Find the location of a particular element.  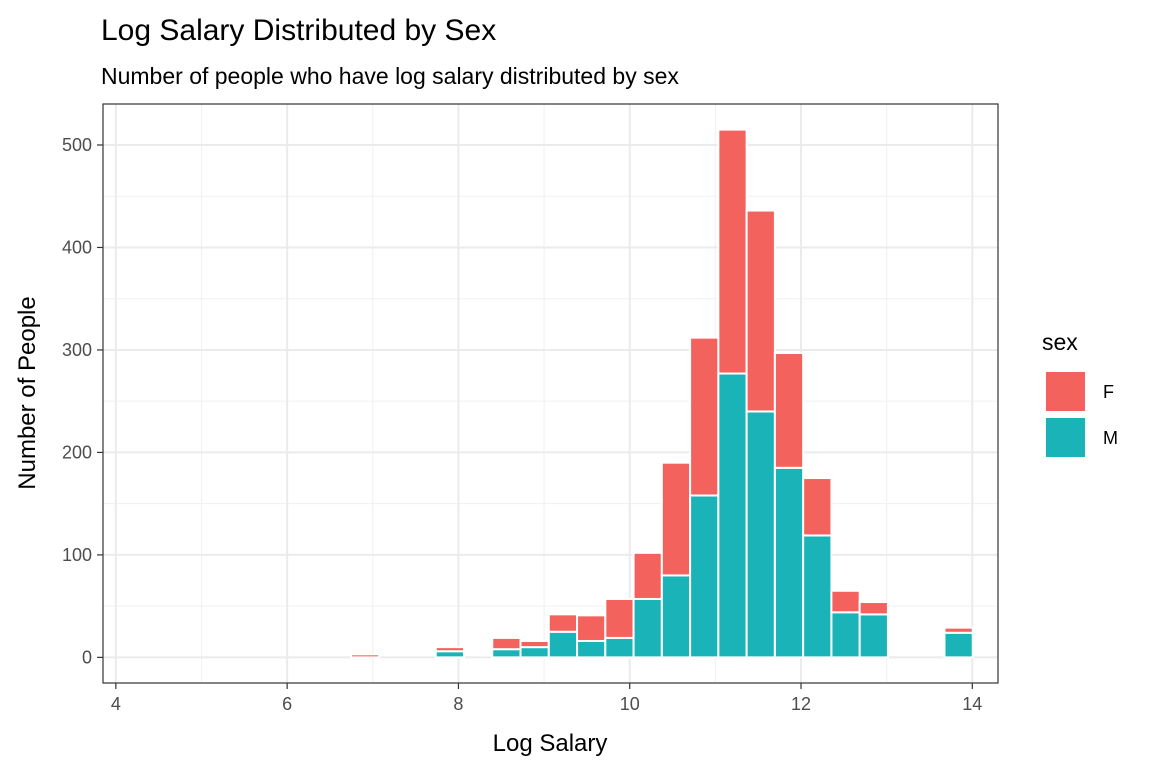

legend-title: sex is located at coordinates (1060, 342).